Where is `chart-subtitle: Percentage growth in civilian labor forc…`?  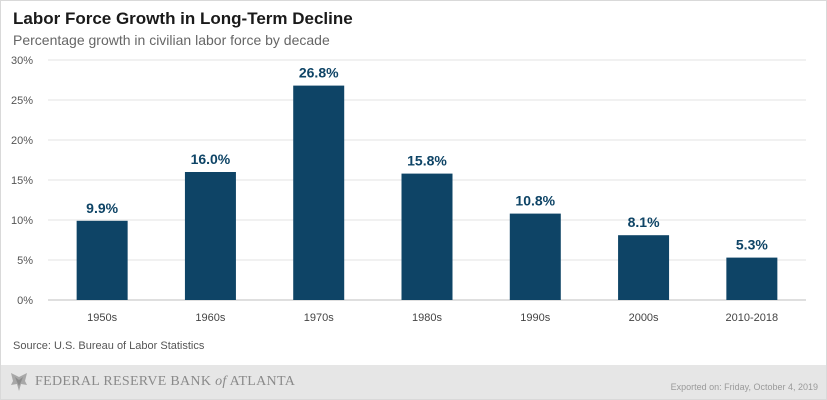 chart-subtitle: Percentage growth in civilian labor forc… is located at coordinates (171, 40).